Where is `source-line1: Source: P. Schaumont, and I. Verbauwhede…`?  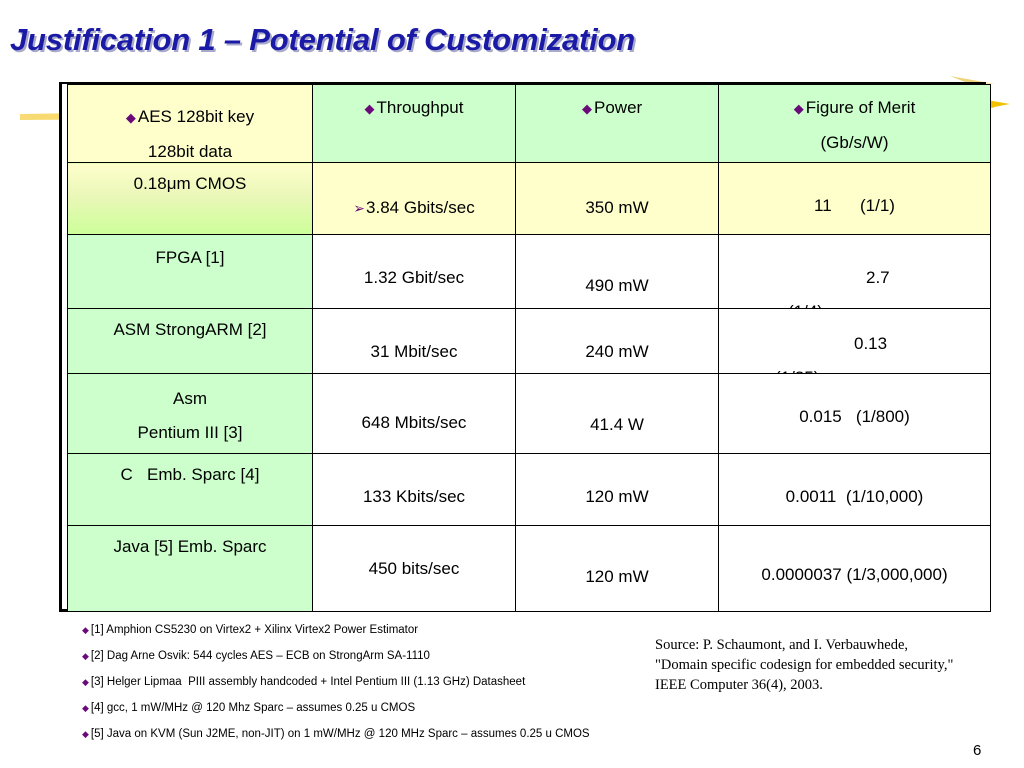 source-line1: Source: P. Schaumont, and I. Verbauwhede… is located at coordinates (782, 645).